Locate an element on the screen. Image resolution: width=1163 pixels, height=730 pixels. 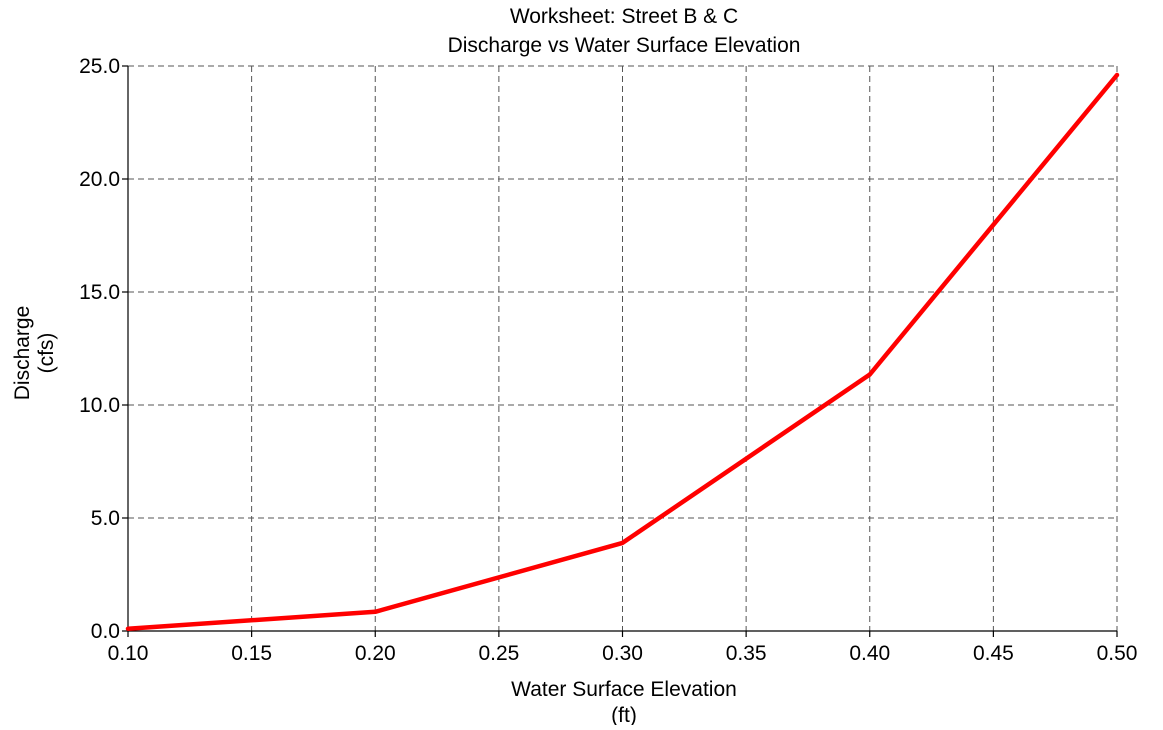
y-tick-label: 25.0 is located at coordinates (99, 66).